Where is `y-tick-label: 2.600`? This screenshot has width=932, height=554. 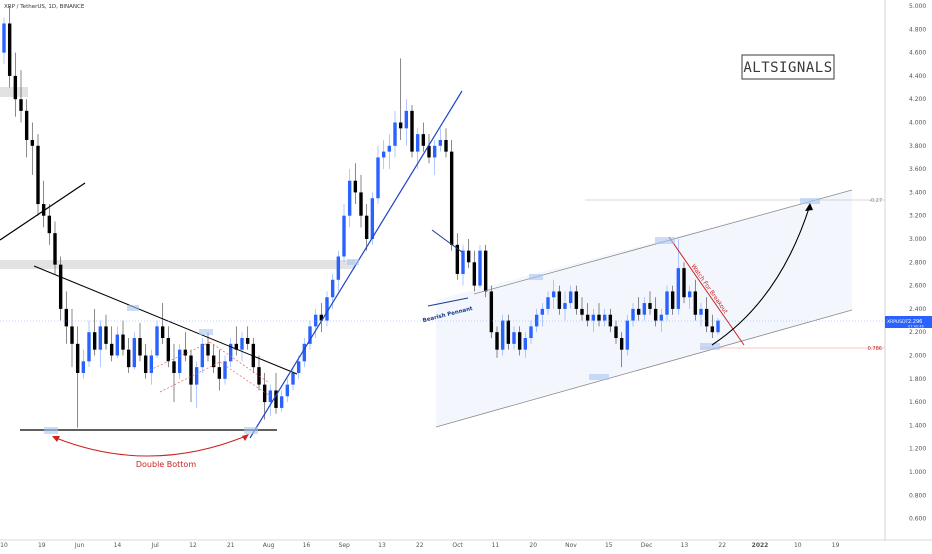
y-tick-label: 2.600 is located at coordinates (917, 286).